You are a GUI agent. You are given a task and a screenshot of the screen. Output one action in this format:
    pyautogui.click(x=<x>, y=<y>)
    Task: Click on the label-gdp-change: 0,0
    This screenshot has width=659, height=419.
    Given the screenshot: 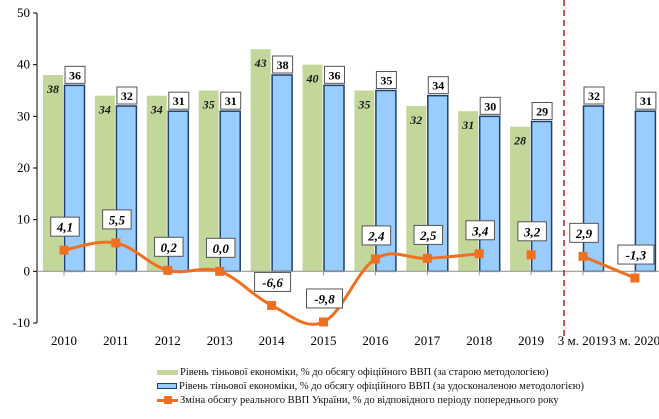 What is the action you would take?
    pyautogui.click(x=221, y=248)
    